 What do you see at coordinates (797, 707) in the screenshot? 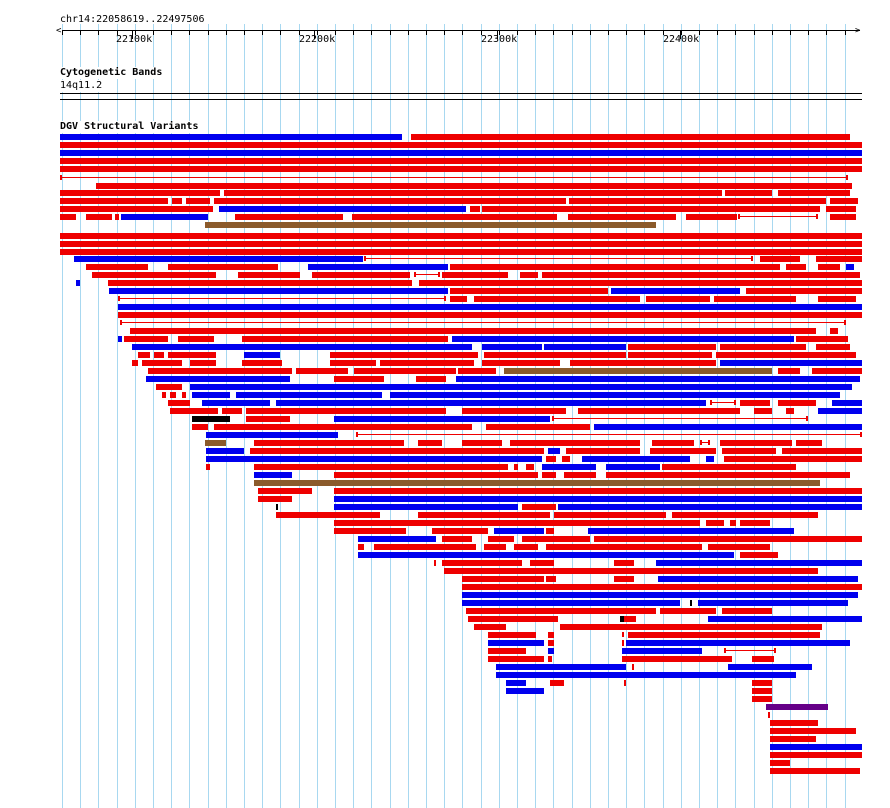
I see `other-variant` at bounding box center [797, 707].